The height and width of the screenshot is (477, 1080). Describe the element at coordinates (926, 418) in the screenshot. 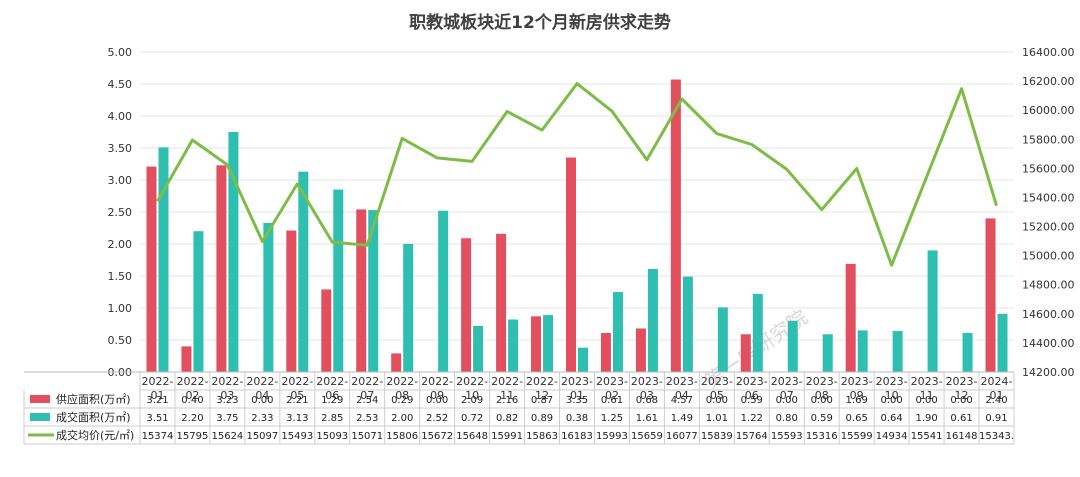

I see `data-label: 1.90` at that location.